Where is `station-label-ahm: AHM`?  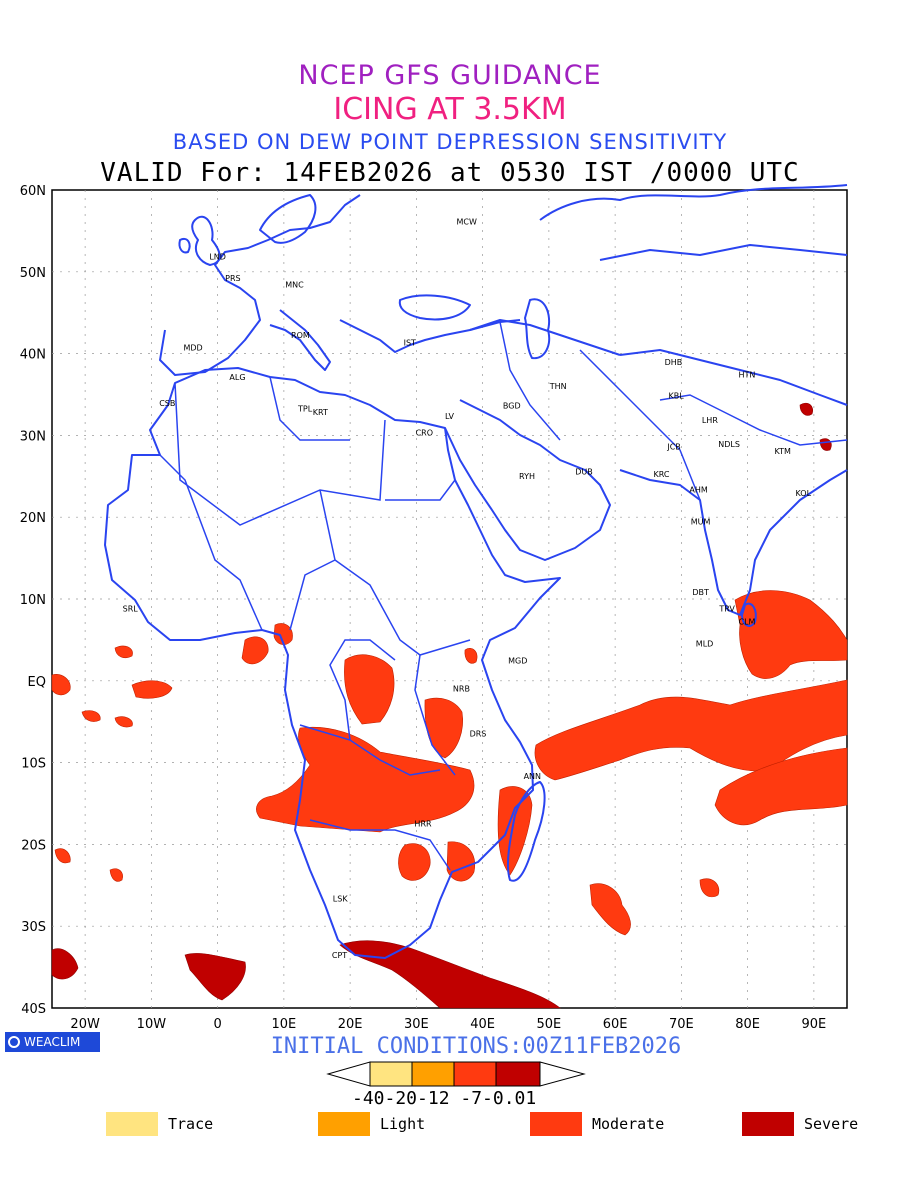
station-label-ahm: AHM is located at coordinates (698, 490).